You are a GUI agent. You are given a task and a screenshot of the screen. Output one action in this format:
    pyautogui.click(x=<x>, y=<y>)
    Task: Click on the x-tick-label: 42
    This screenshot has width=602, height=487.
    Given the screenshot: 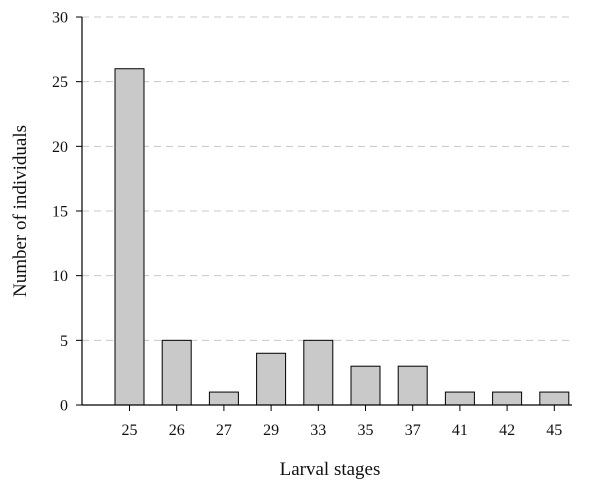 What is the action you would take?
    pyautogui.click(x=507, y=430)
    